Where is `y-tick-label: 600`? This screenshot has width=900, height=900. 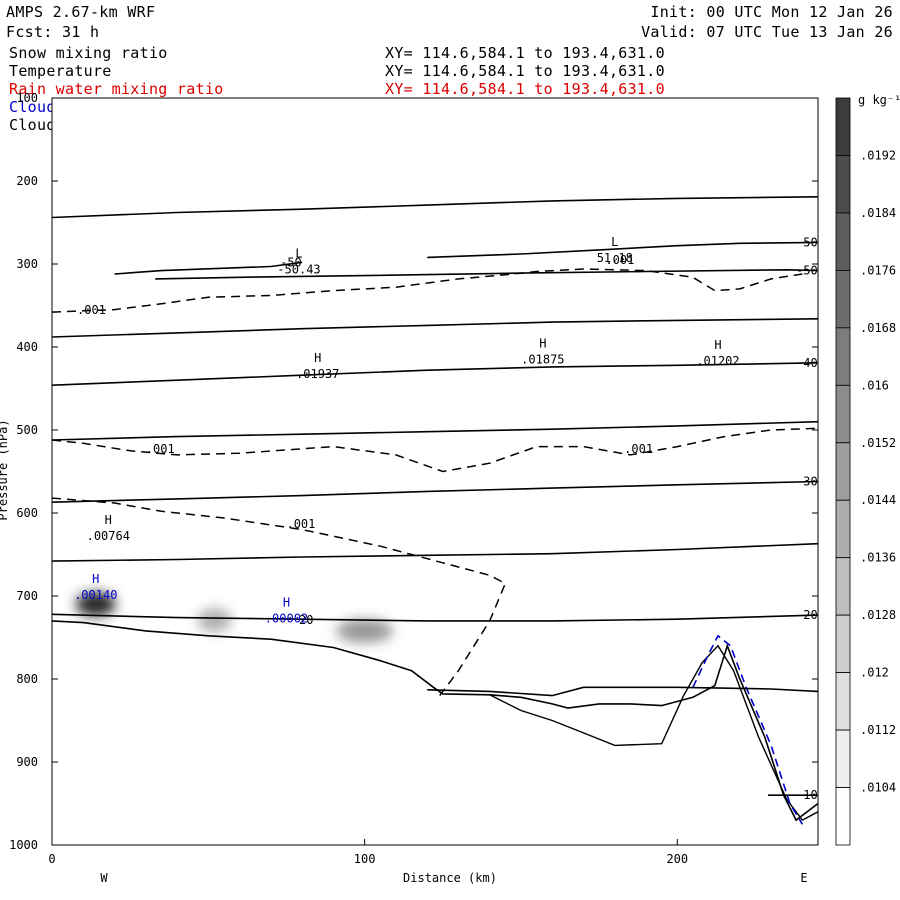 y-tick-label: 600 is located at coordinates (27, 513).